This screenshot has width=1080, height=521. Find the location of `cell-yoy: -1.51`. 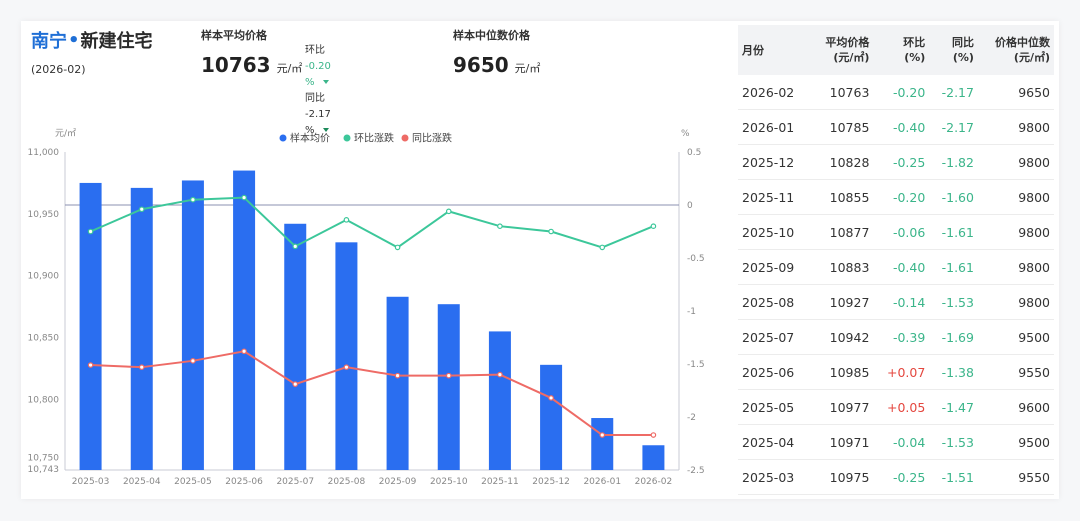

cell-yoy: -1.51 is located at coordinates (953, 477).